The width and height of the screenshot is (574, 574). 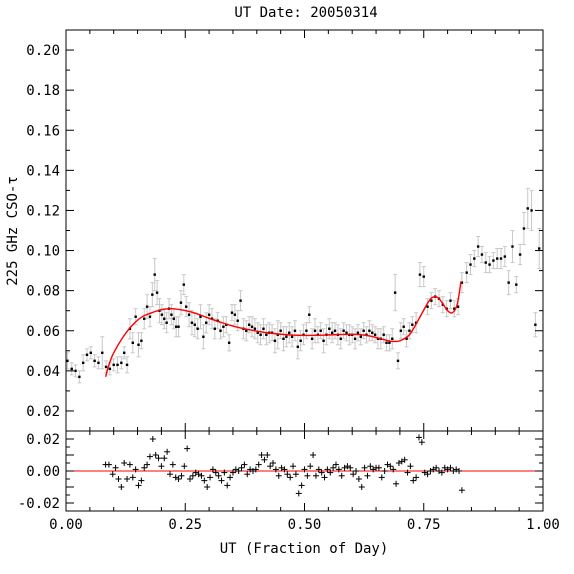 What do you see at coordinates (43, 252) in the screenshot?
I see `y-tick-label: 0.10` at bounding box center [43, 252].